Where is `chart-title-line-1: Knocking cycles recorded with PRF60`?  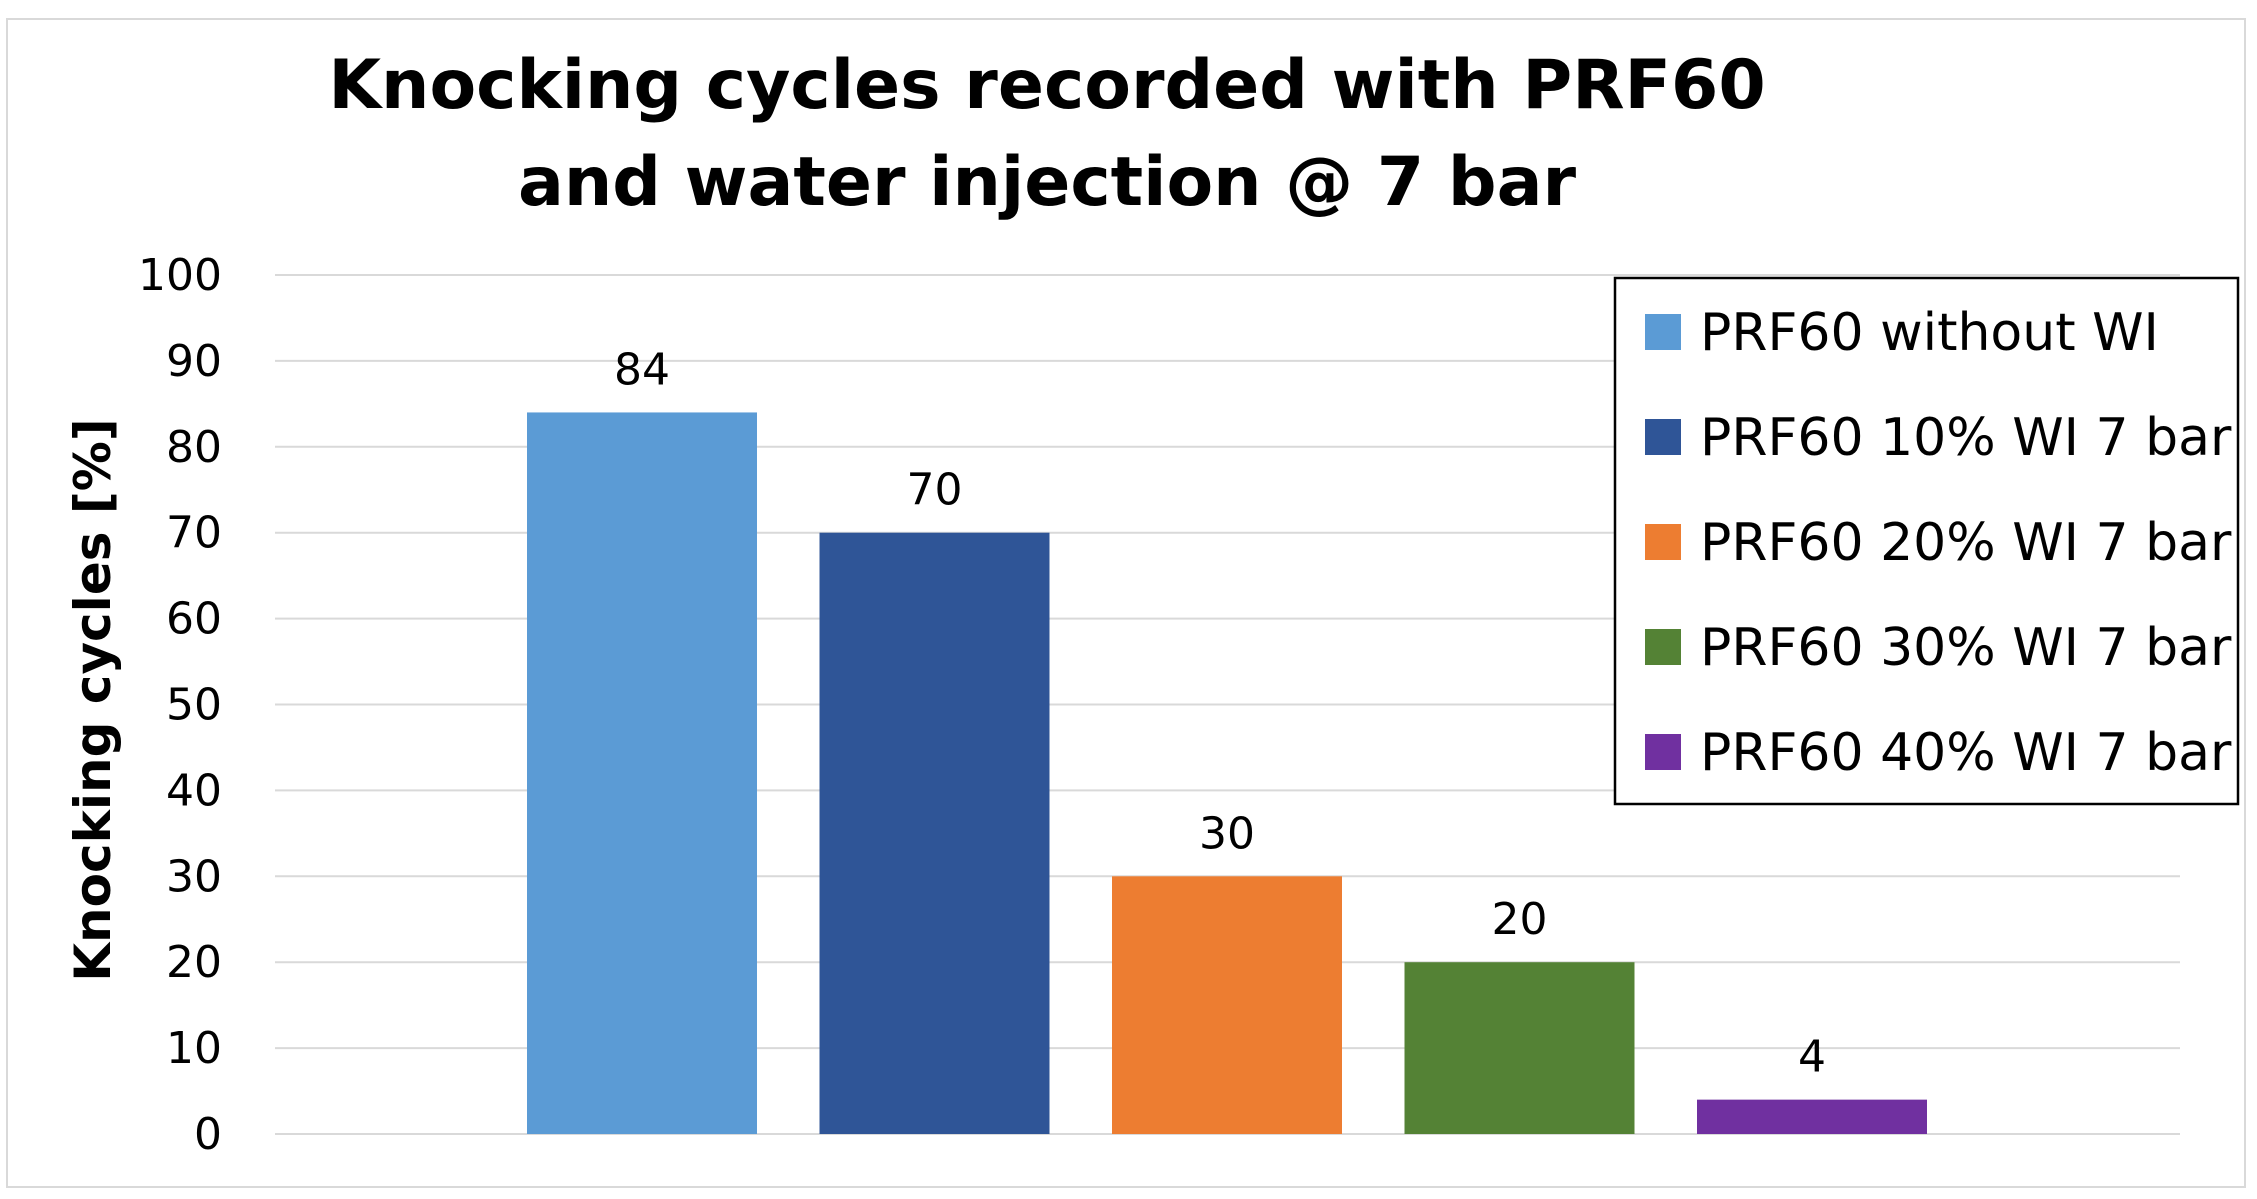 chart-title-line-1: Knocking cycles recorded with PRF60 is located at coordinates (1046, 85).